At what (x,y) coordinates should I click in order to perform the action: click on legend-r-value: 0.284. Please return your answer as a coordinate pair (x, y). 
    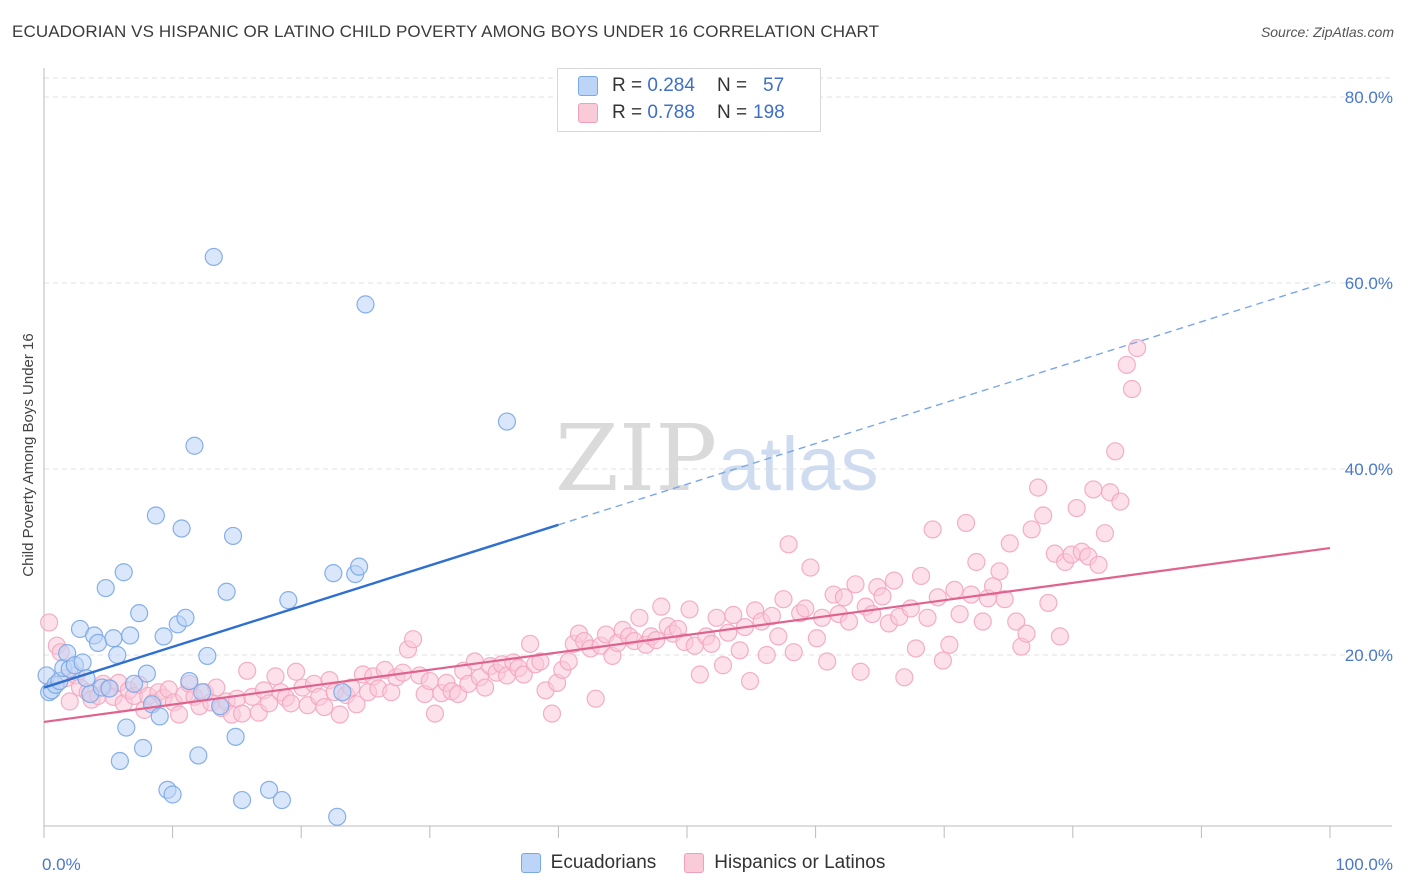
    Looking at the image, I should click on (671, 85).